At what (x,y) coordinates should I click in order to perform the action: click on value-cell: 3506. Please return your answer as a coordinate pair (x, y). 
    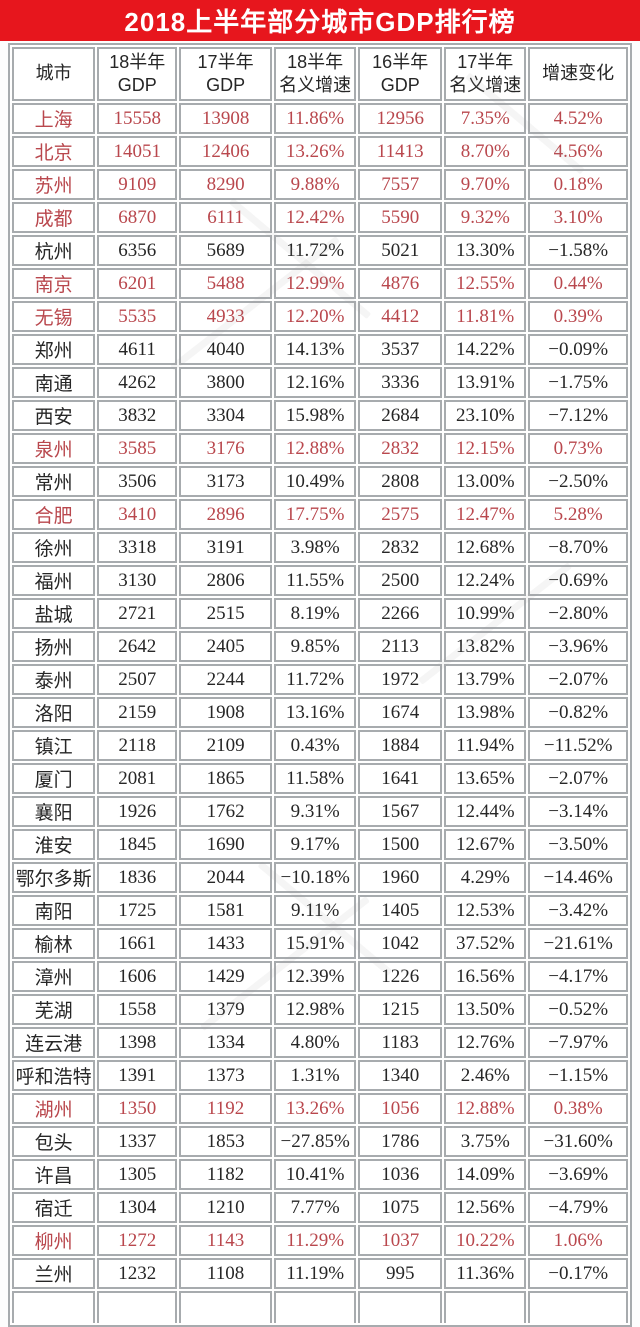
    Looking at the image, I should click on (137, 481).